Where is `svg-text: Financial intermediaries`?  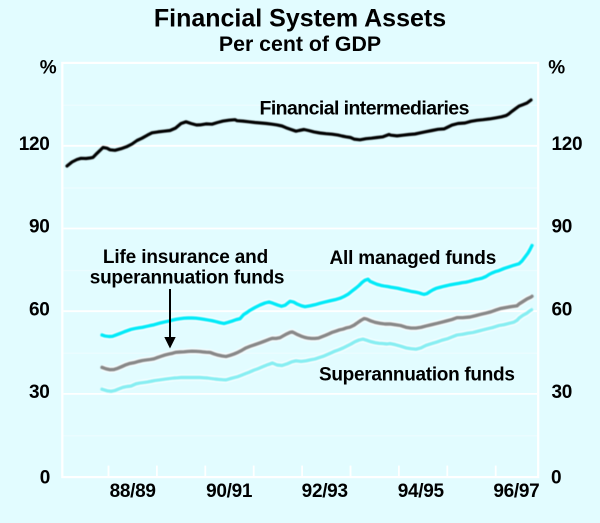
svg-text: Financial intermediaries is located at coordinates (365, 109).